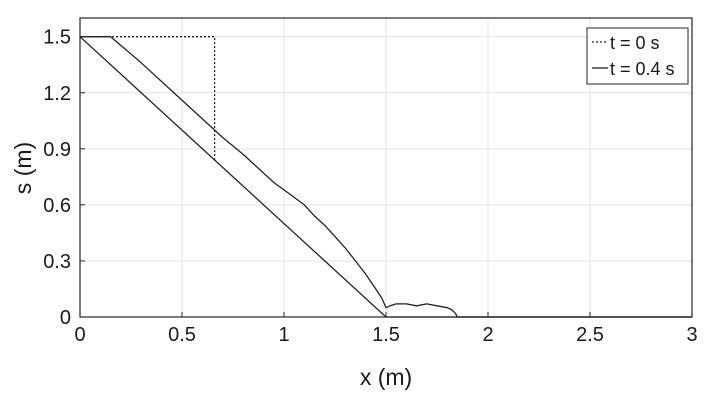 This screenshot has height=403, width=707. I want to click on y-tick-label-3: 0.9, so click(57, 150).